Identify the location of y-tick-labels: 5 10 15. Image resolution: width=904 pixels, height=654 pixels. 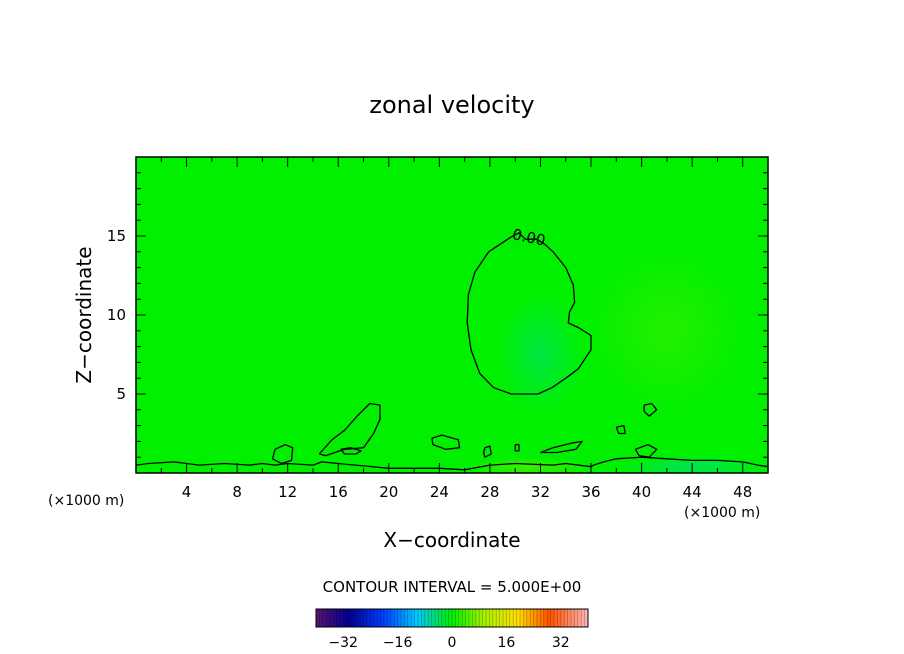
(116, 315).